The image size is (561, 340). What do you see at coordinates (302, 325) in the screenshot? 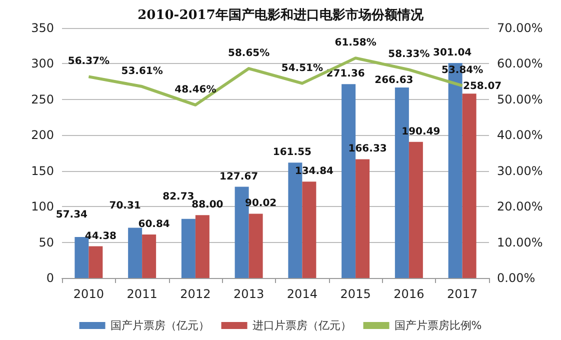
I see `legend-label: 进口片票房（亿元）` at bounding box center [302, 325].